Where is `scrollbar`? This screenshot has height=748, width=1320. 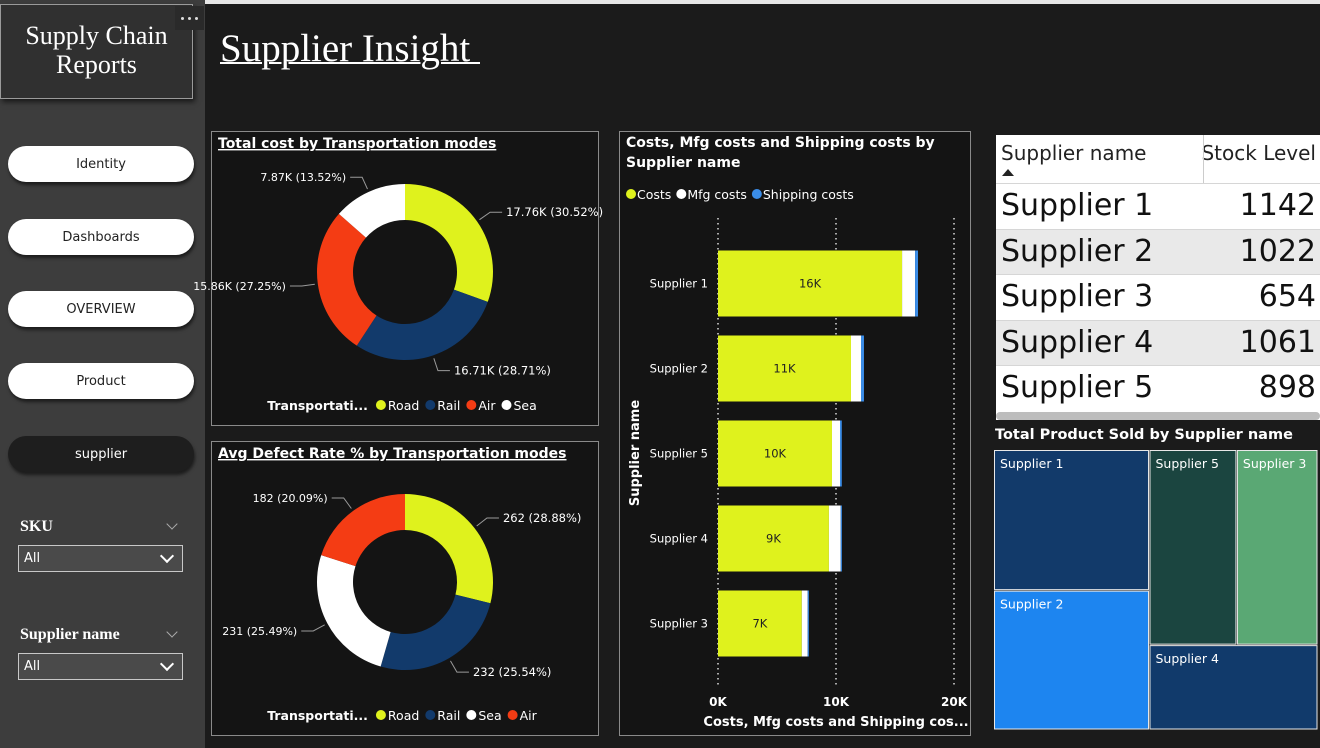 scrollbar is located at coordinates (1158, 416).